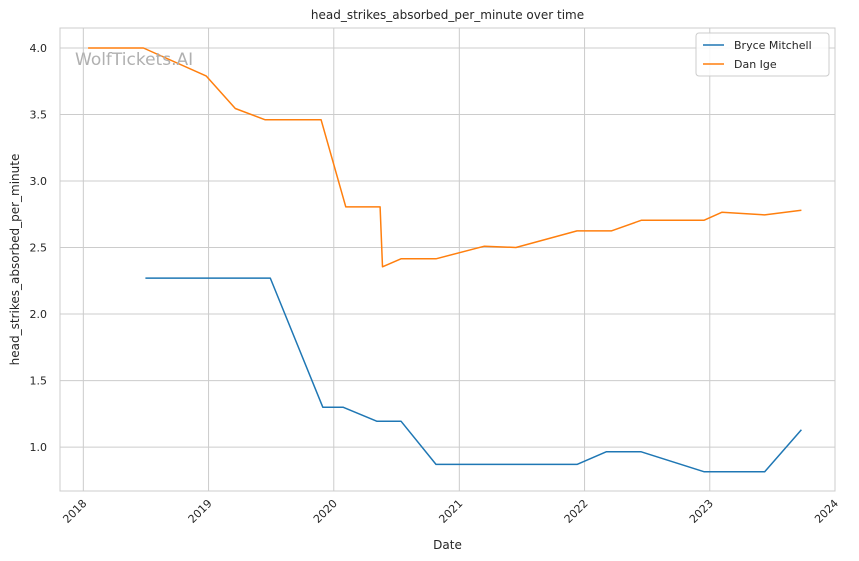 The width and height of the screenshot is (859, 561). I want to click on y-tick-label: 4.0, so click(39, 48).